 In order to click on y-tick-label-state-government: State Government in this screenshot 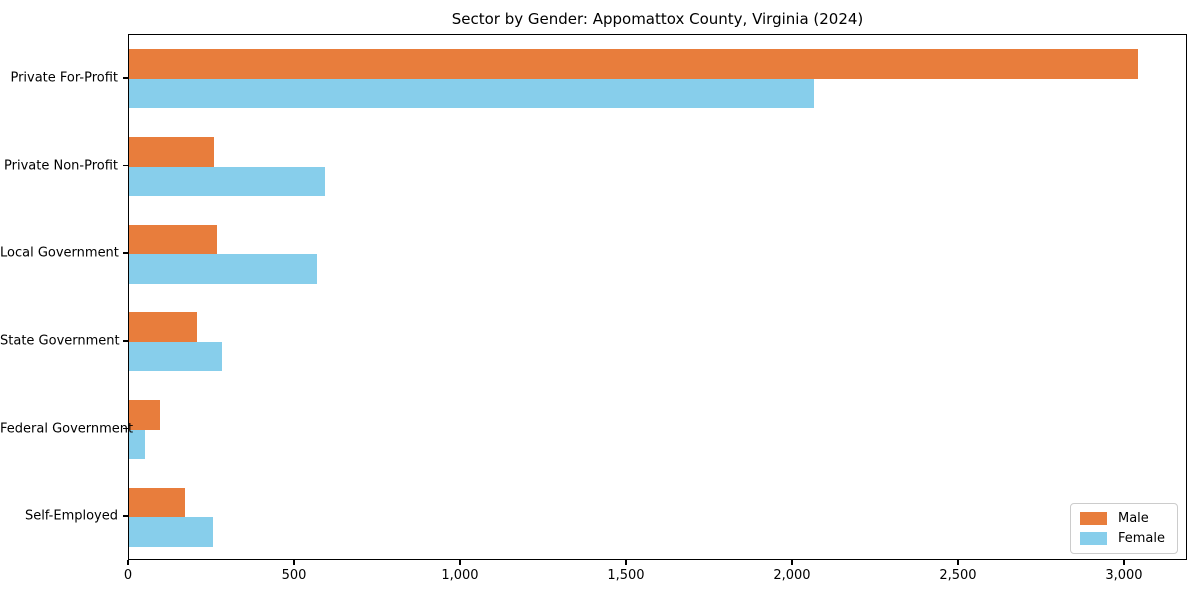, I will do `click(60, 341)`.